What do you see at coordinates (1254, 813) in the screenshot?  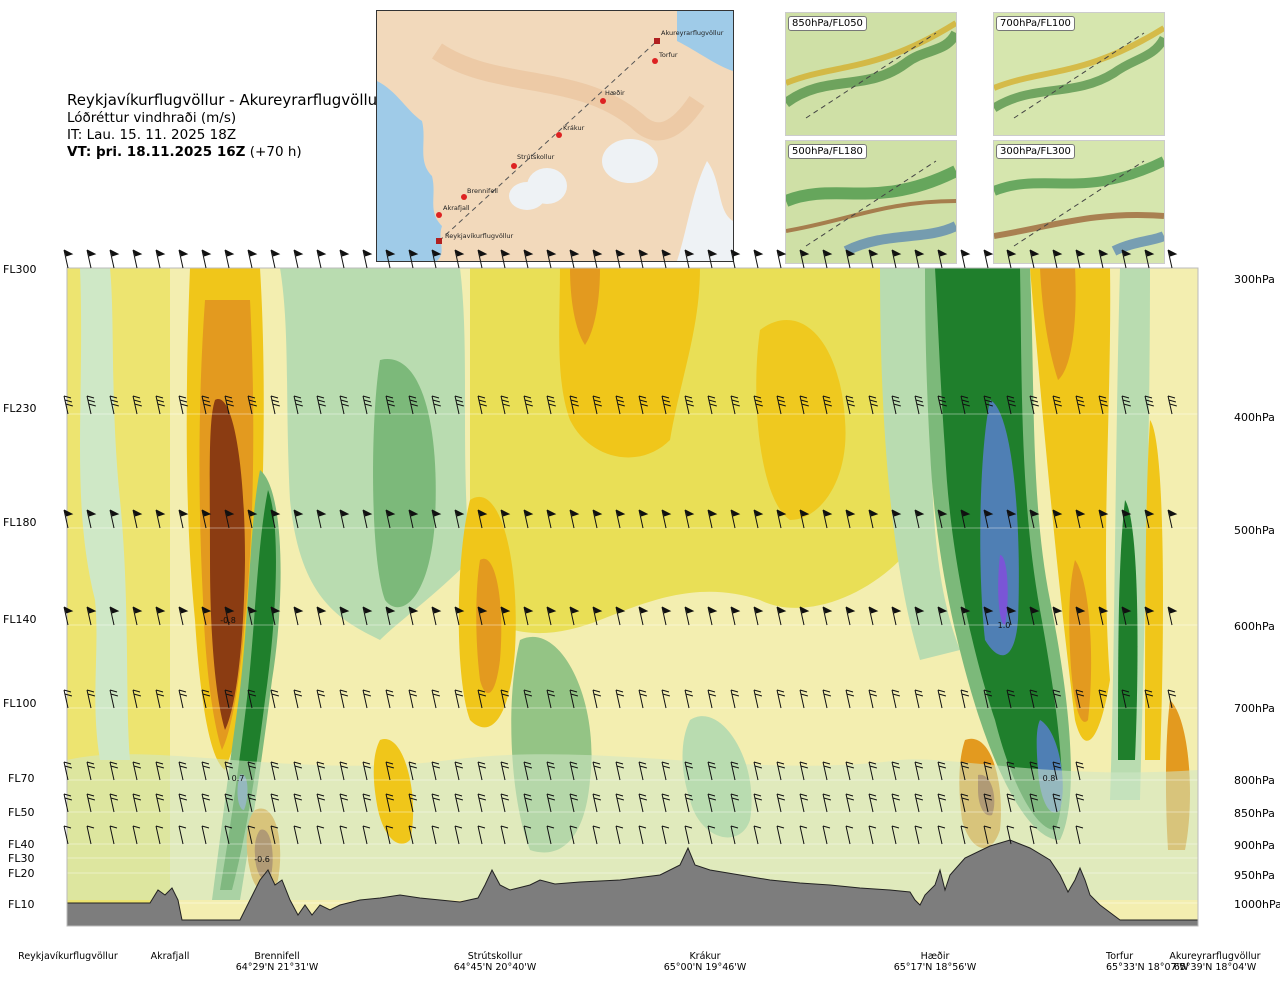 I see `hpa-label: 850hPa` at bounding box center [1254, 813].